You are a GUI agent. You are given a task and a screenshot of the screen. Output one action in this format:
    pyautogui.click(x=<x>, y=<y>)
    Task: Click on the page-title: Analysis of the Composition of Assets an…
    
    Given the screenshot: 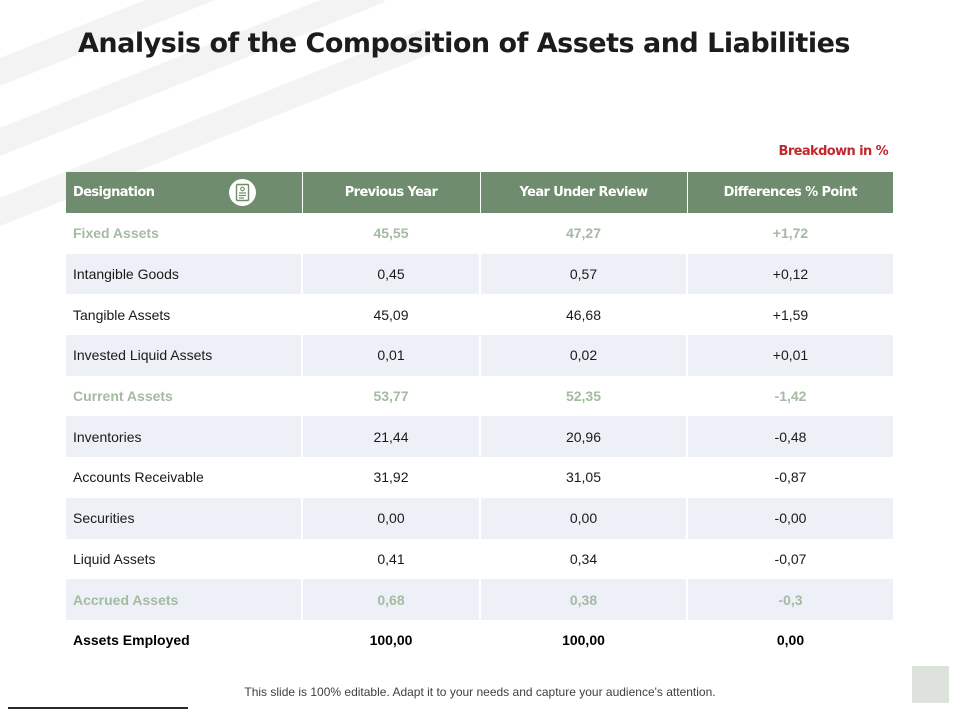 What is the action you would take?
    pyautogui.click(x=464, y=43)
    